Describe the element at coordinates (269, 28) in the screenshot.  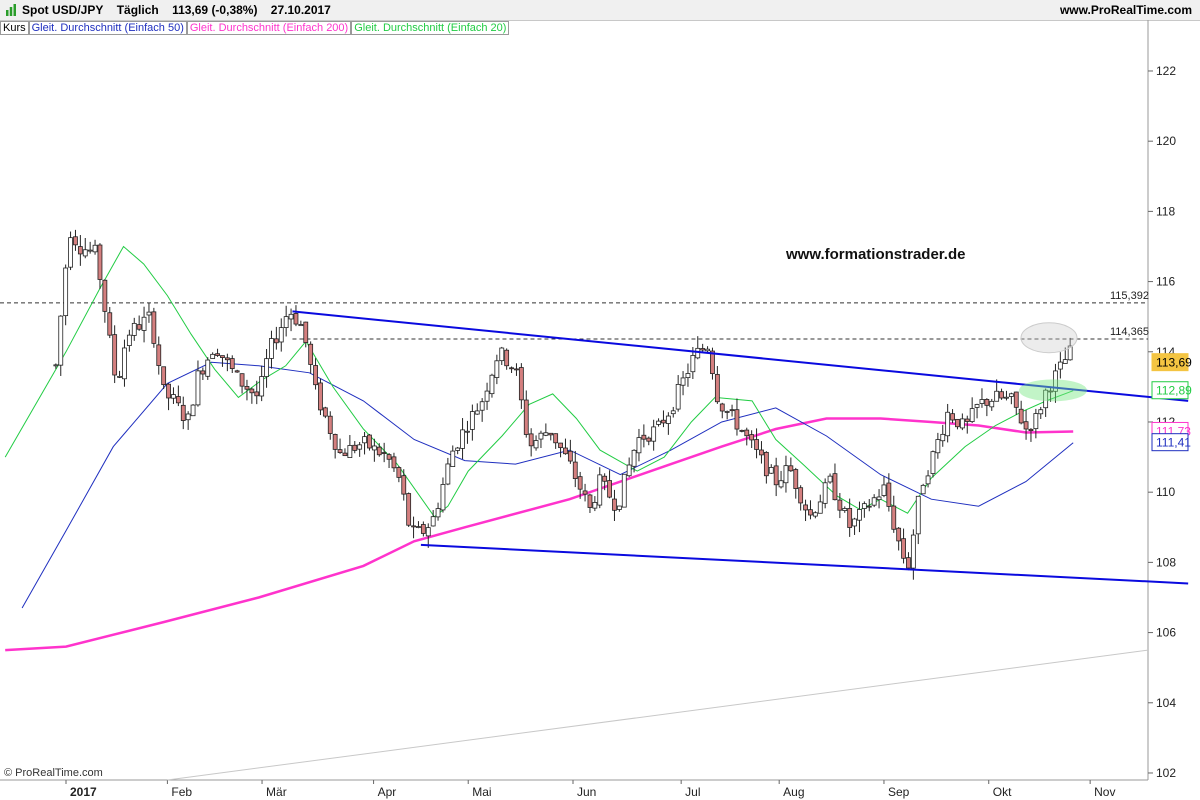
I see `legend-sma200: Gleit. Durchschnitt (Einfach 200)` at that location.